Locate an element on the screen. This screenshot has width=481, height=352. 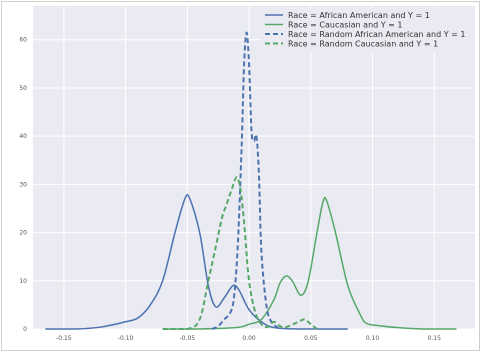
y-tick-label: 30 is located at coordinates (23, 184).